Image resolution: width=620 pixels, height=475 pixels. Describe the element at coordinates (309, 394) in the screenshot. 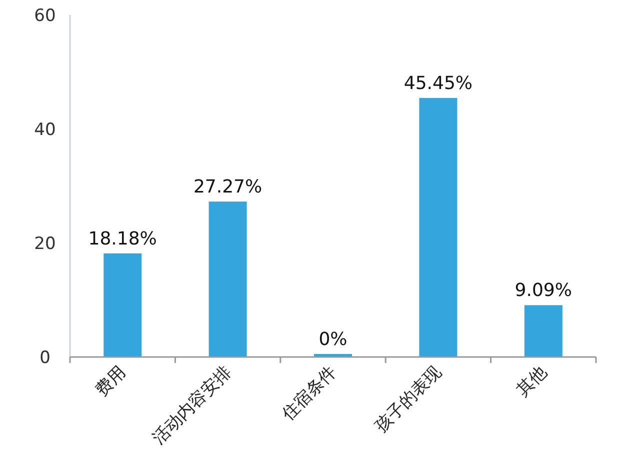

I see `x-tick-label: 住宿条件` at that location.